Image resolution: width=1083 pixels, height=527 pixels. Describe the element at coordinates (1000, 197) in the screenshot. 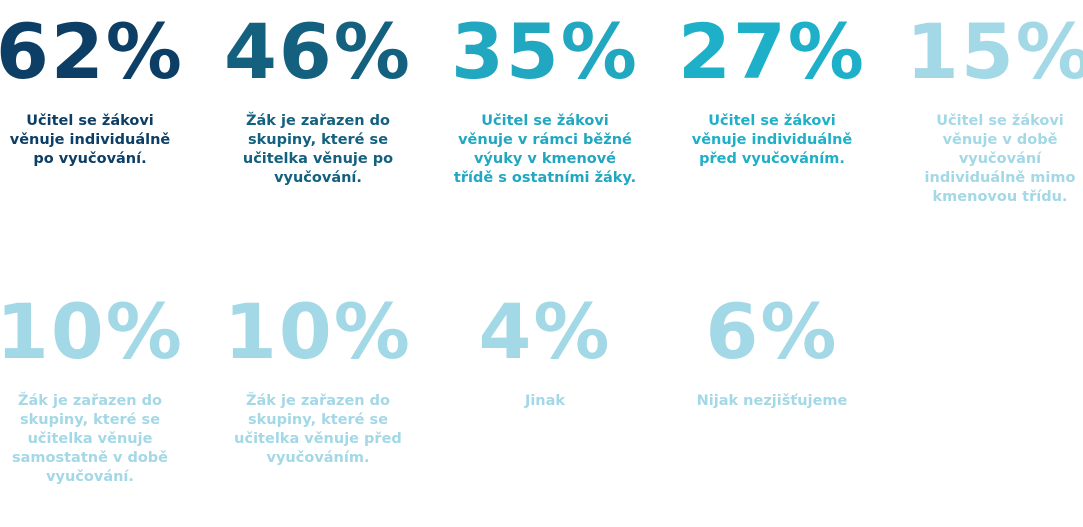

I see `label-line: kmenovou třídu.` at that location.